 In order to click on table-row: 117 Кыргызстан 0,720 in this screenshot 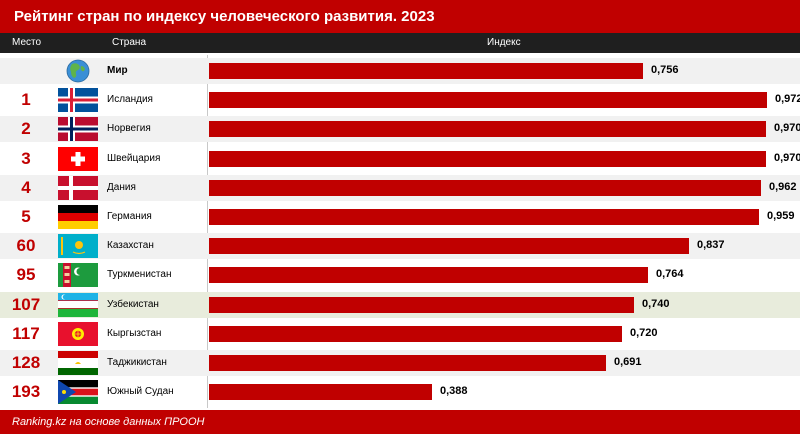, I will do `click(400, 334)`.